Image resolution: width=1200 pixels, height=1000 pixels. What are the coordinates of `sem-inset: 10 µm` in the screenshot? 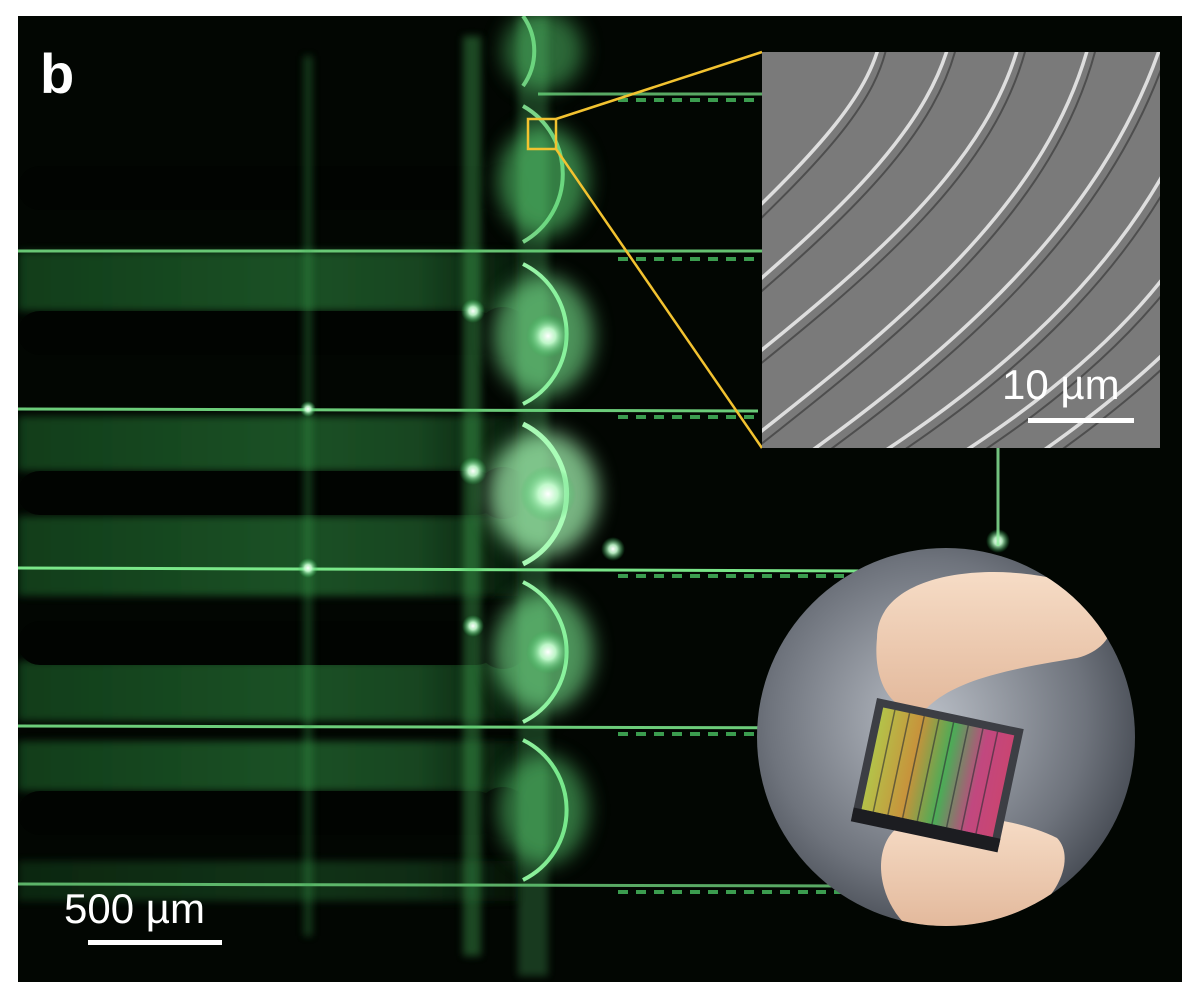 It's located at (961, 250).